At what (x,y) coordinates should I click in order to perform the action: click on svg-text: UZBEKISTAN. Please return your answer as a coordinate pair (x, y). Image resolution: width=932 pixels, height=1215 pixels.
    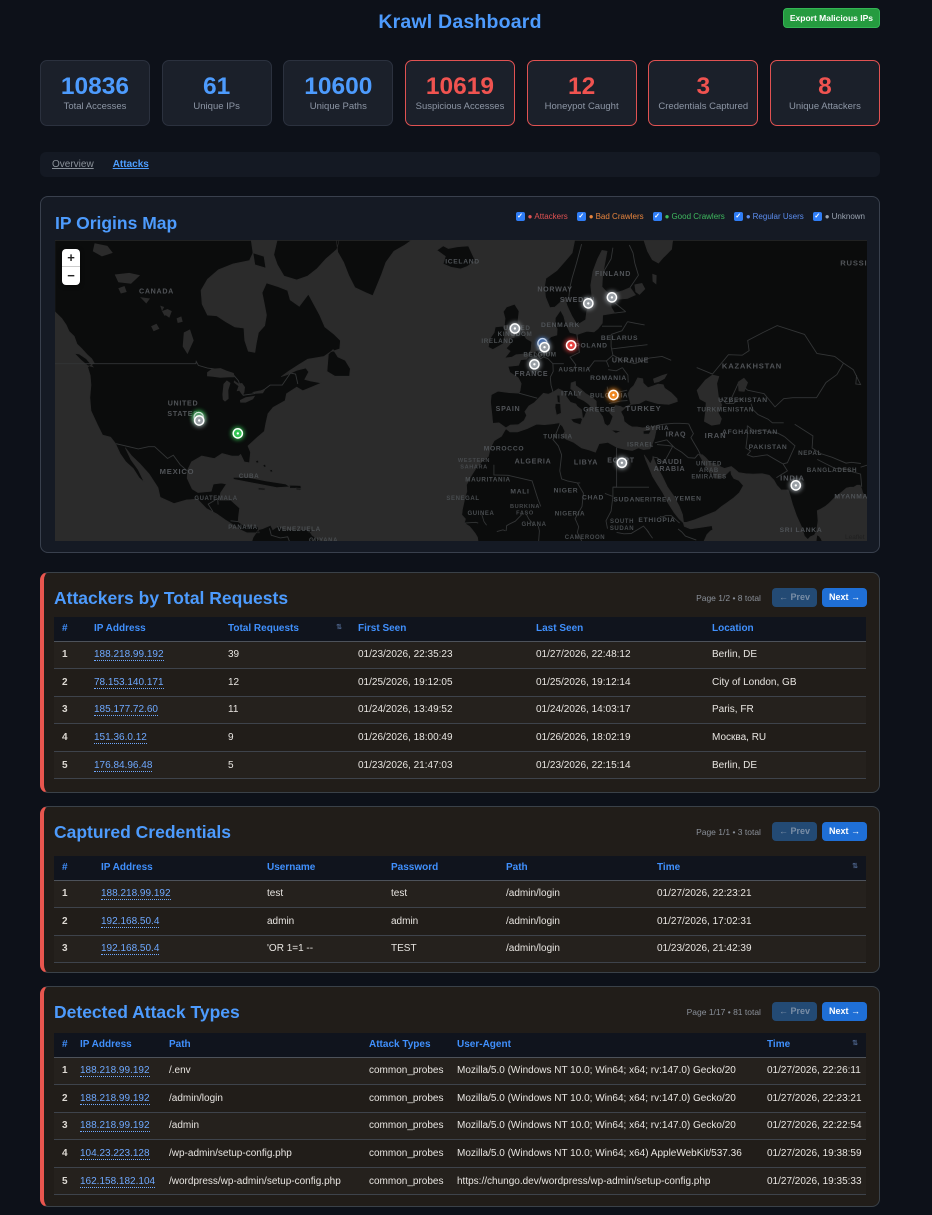
    Looking at the image, I should click on (743, 400).